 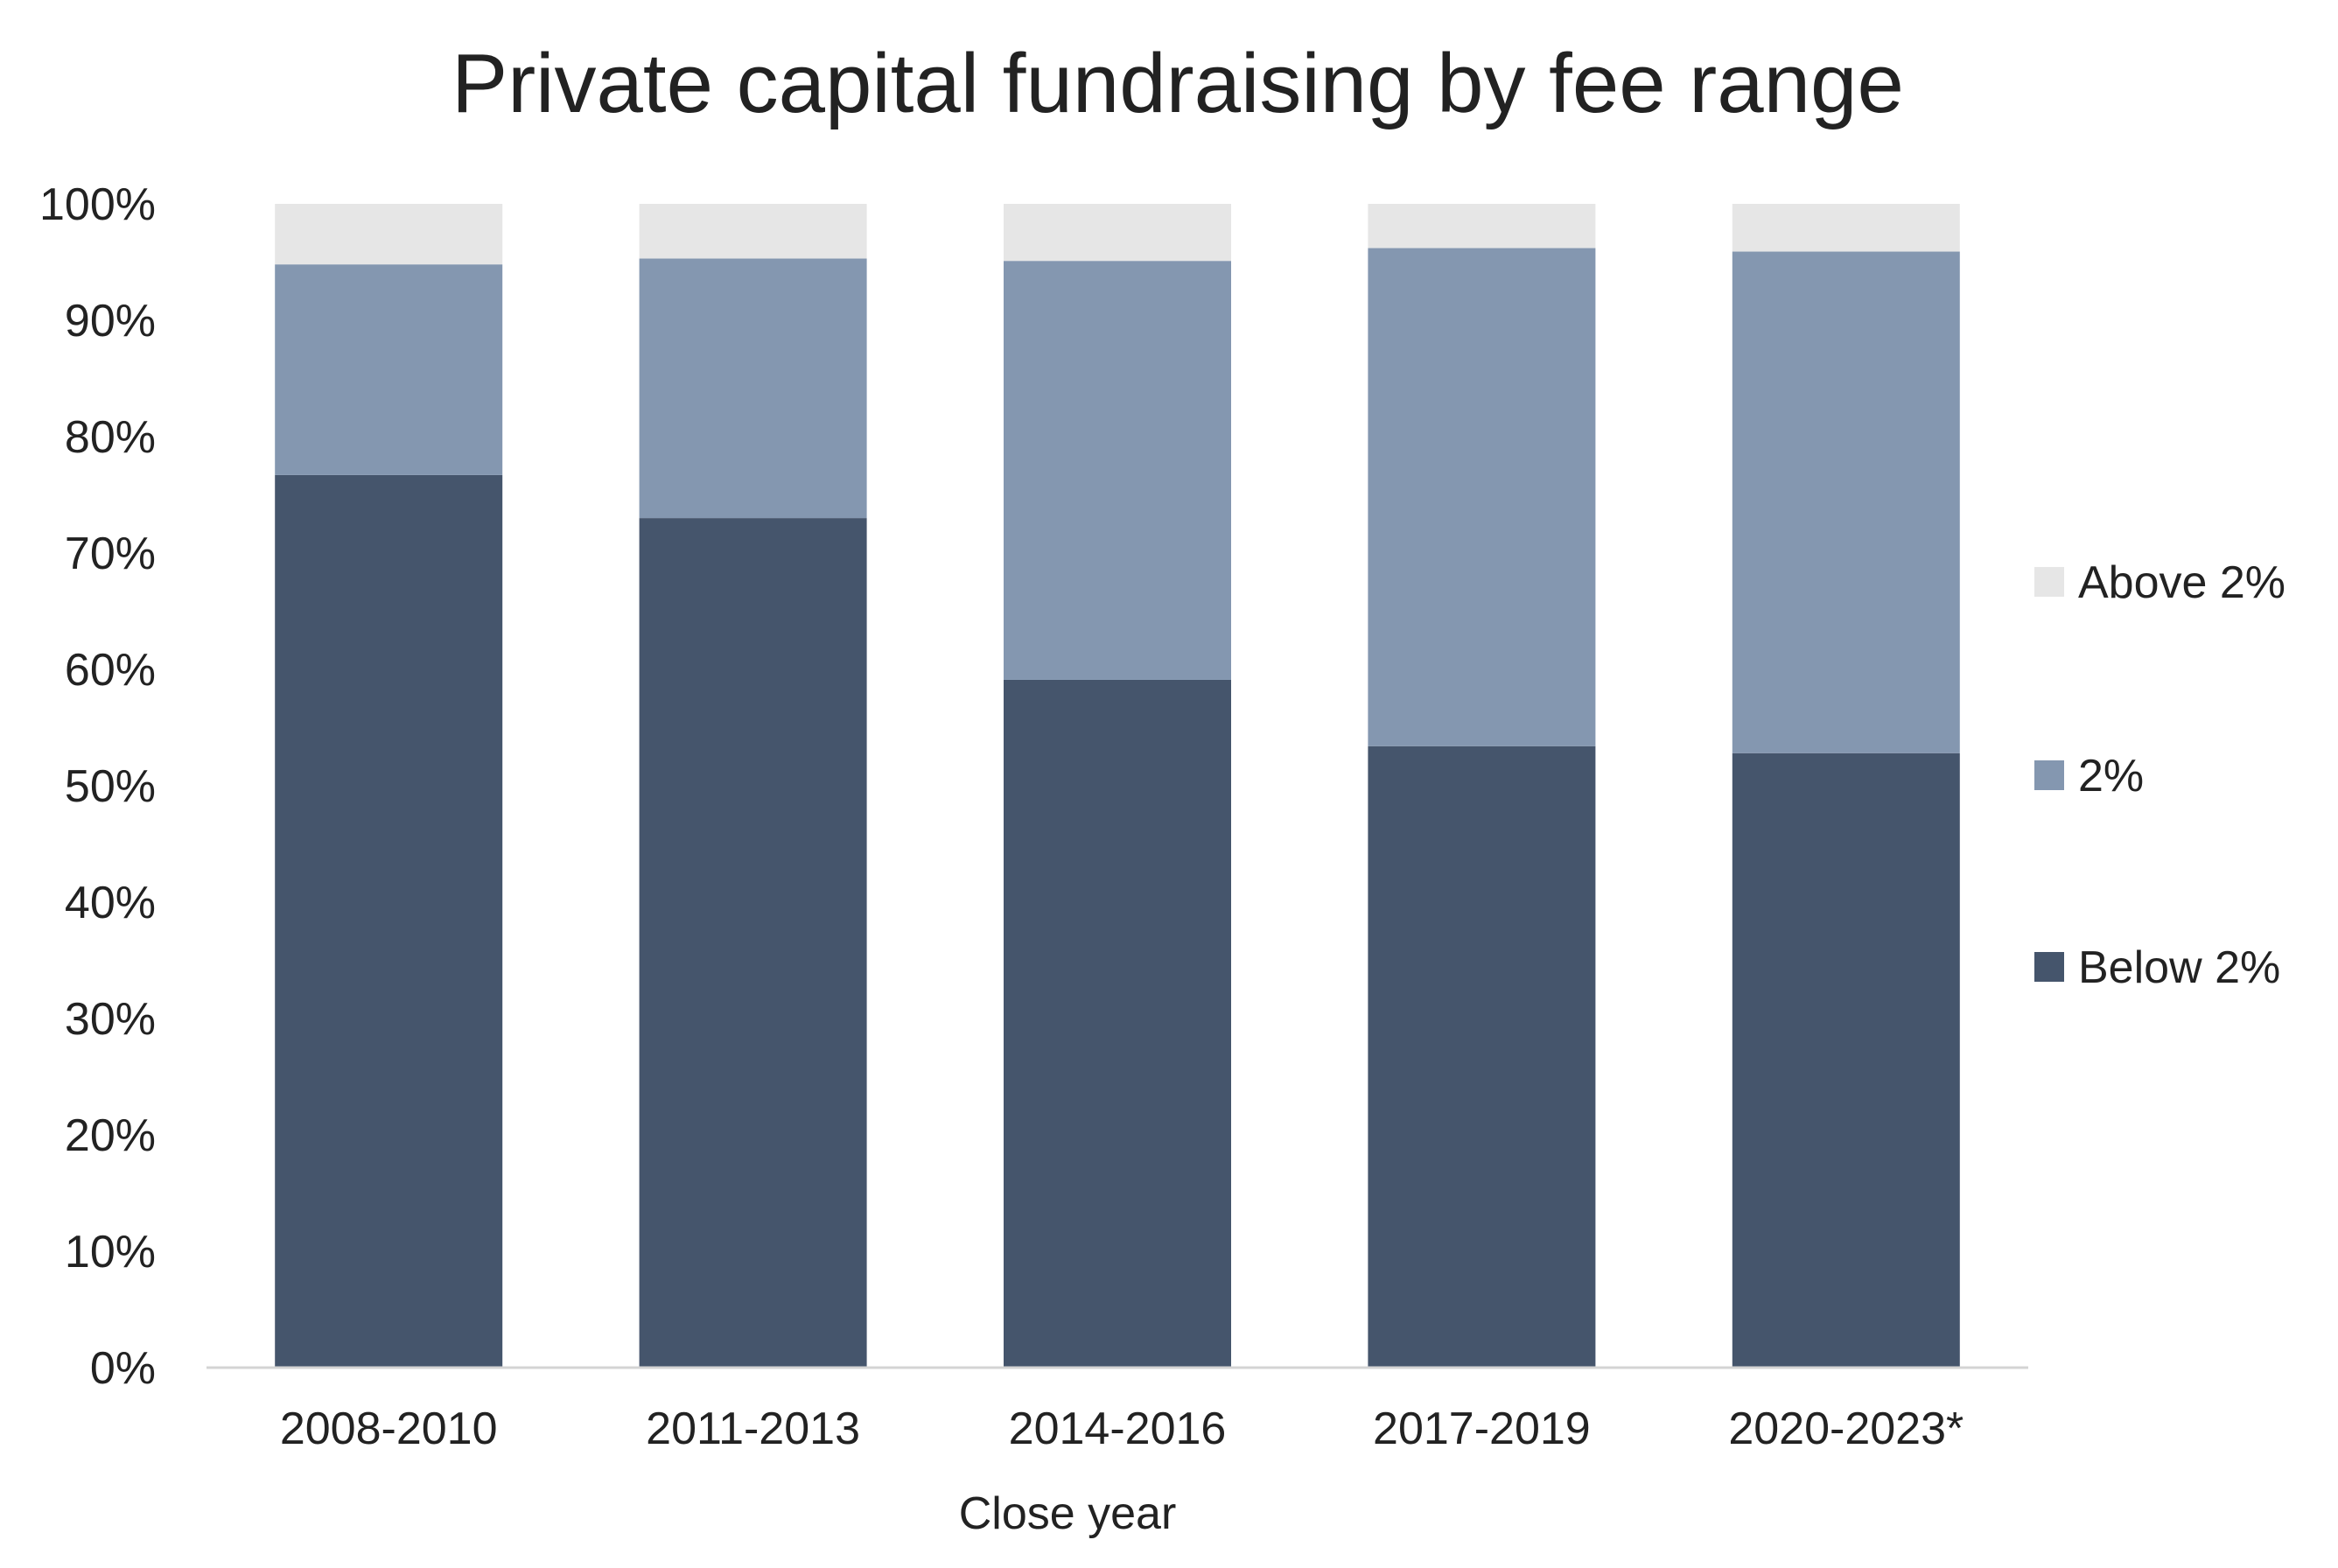 I want to click on chart-title: Private capital fundraising by fee range, so click(x=1178, y=83).